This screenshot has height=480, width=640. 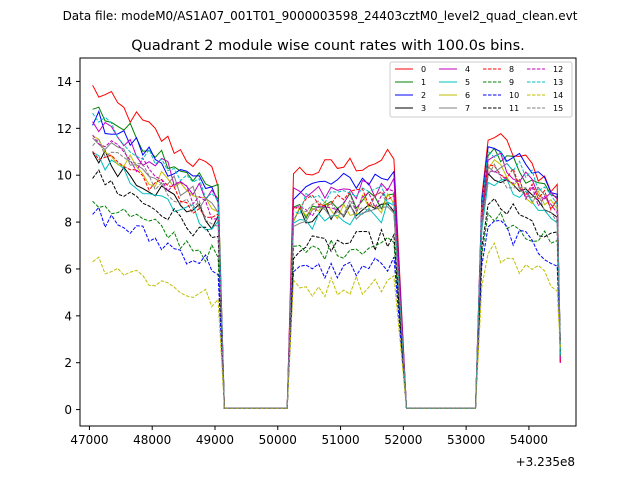 I want to click on legend-label-8: 8, so click(x=511, y=69).